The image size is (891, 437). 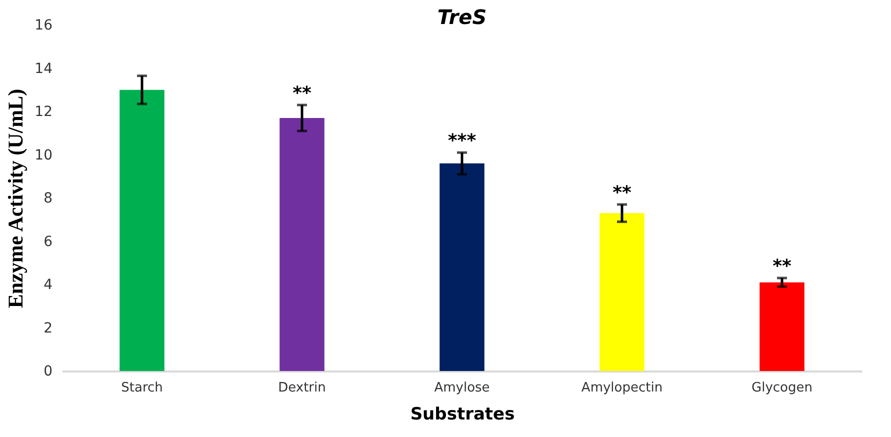 What do you see at coordinates (462, 17) in the screenshot?
I see `chart-title: TreS` at bounding box center [462, 17].